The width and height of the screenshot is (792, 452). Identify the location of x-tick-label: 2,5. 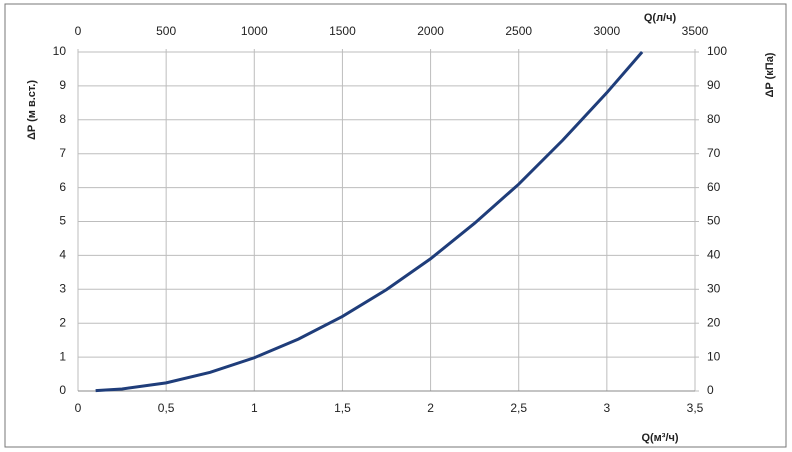
(518, 408).